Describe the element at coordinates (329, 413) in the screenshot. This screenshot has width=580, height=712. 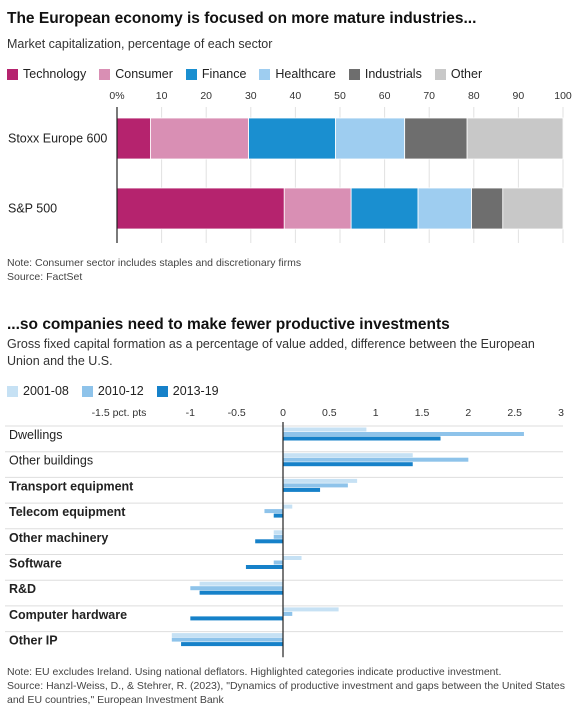
I see `chart2-x-tick-label: 0.5` at that location.